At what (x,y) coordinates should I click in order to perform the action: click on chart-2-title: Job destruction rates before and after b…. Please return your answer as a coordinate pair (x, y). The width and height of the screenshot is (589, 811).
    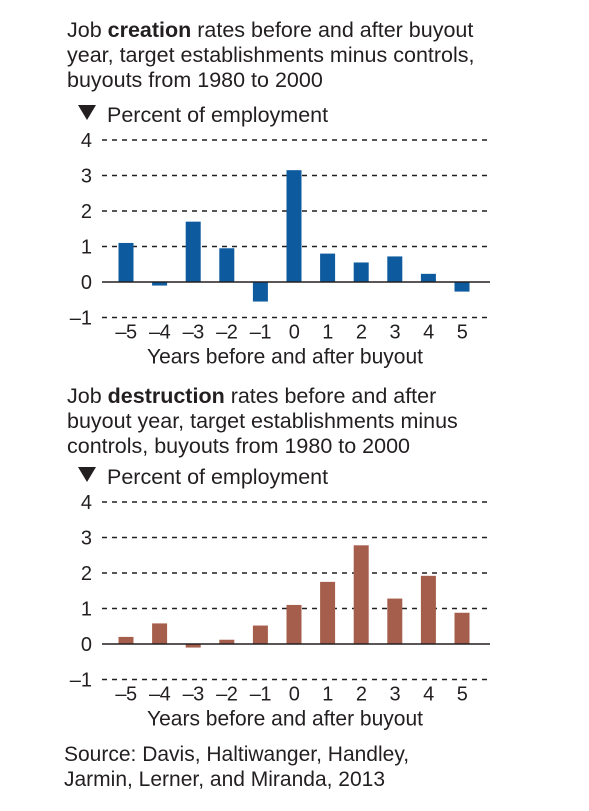
    Looking at the image, I should click on (262, 421).